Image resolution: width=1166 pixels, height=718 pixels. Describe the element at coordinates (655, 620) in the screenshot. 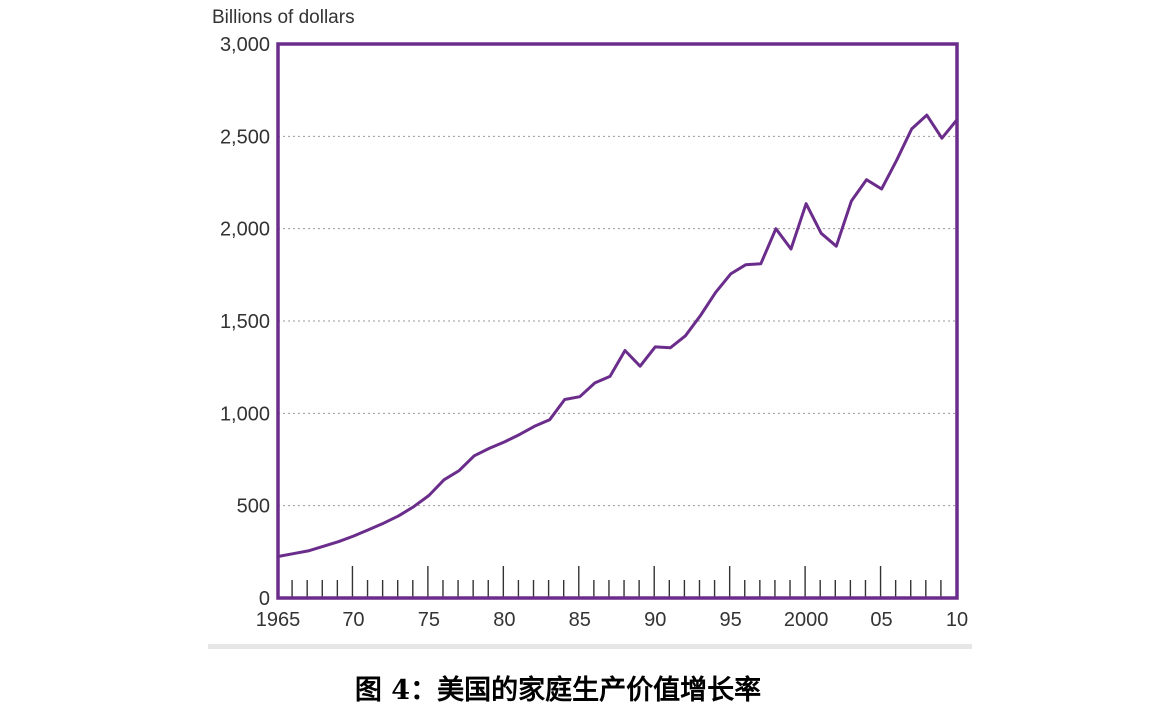

I see `x-tick-label-1990: 90` at that location.